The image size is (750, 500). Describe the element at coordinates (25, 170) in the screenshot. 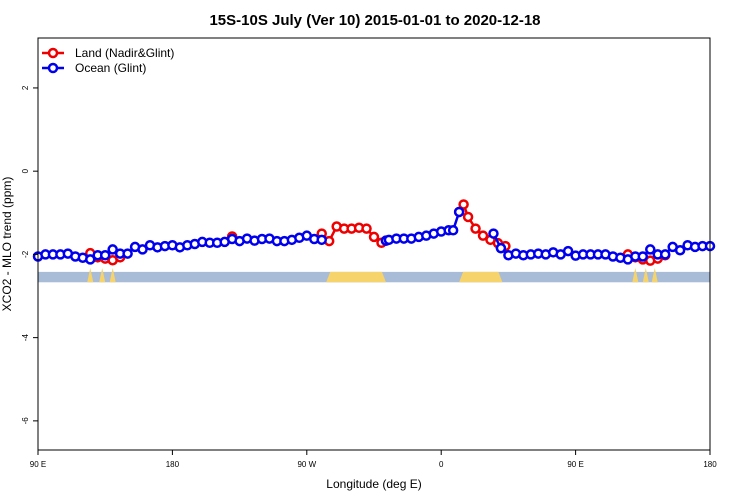

I see `y-tick-label: 0` at that location.